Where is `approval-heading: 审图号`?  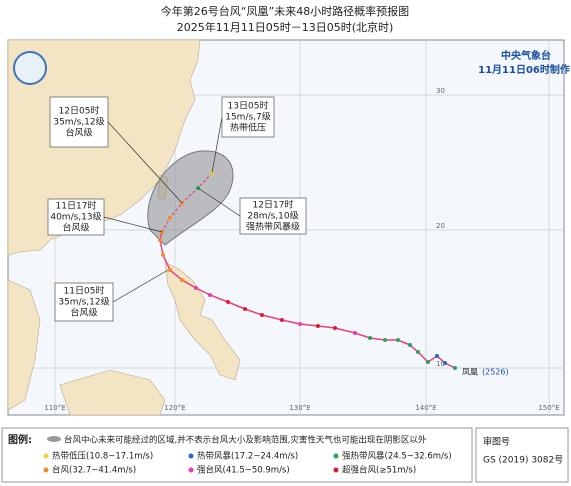
approval-heading: 审图号 is located at coordinates (496, 442).